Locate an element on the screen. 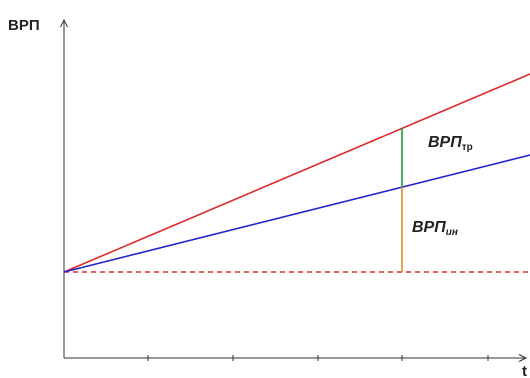 The width and height of the screenshot is (530, 378). x-axis-label: t is located at coordinates (524, 370).